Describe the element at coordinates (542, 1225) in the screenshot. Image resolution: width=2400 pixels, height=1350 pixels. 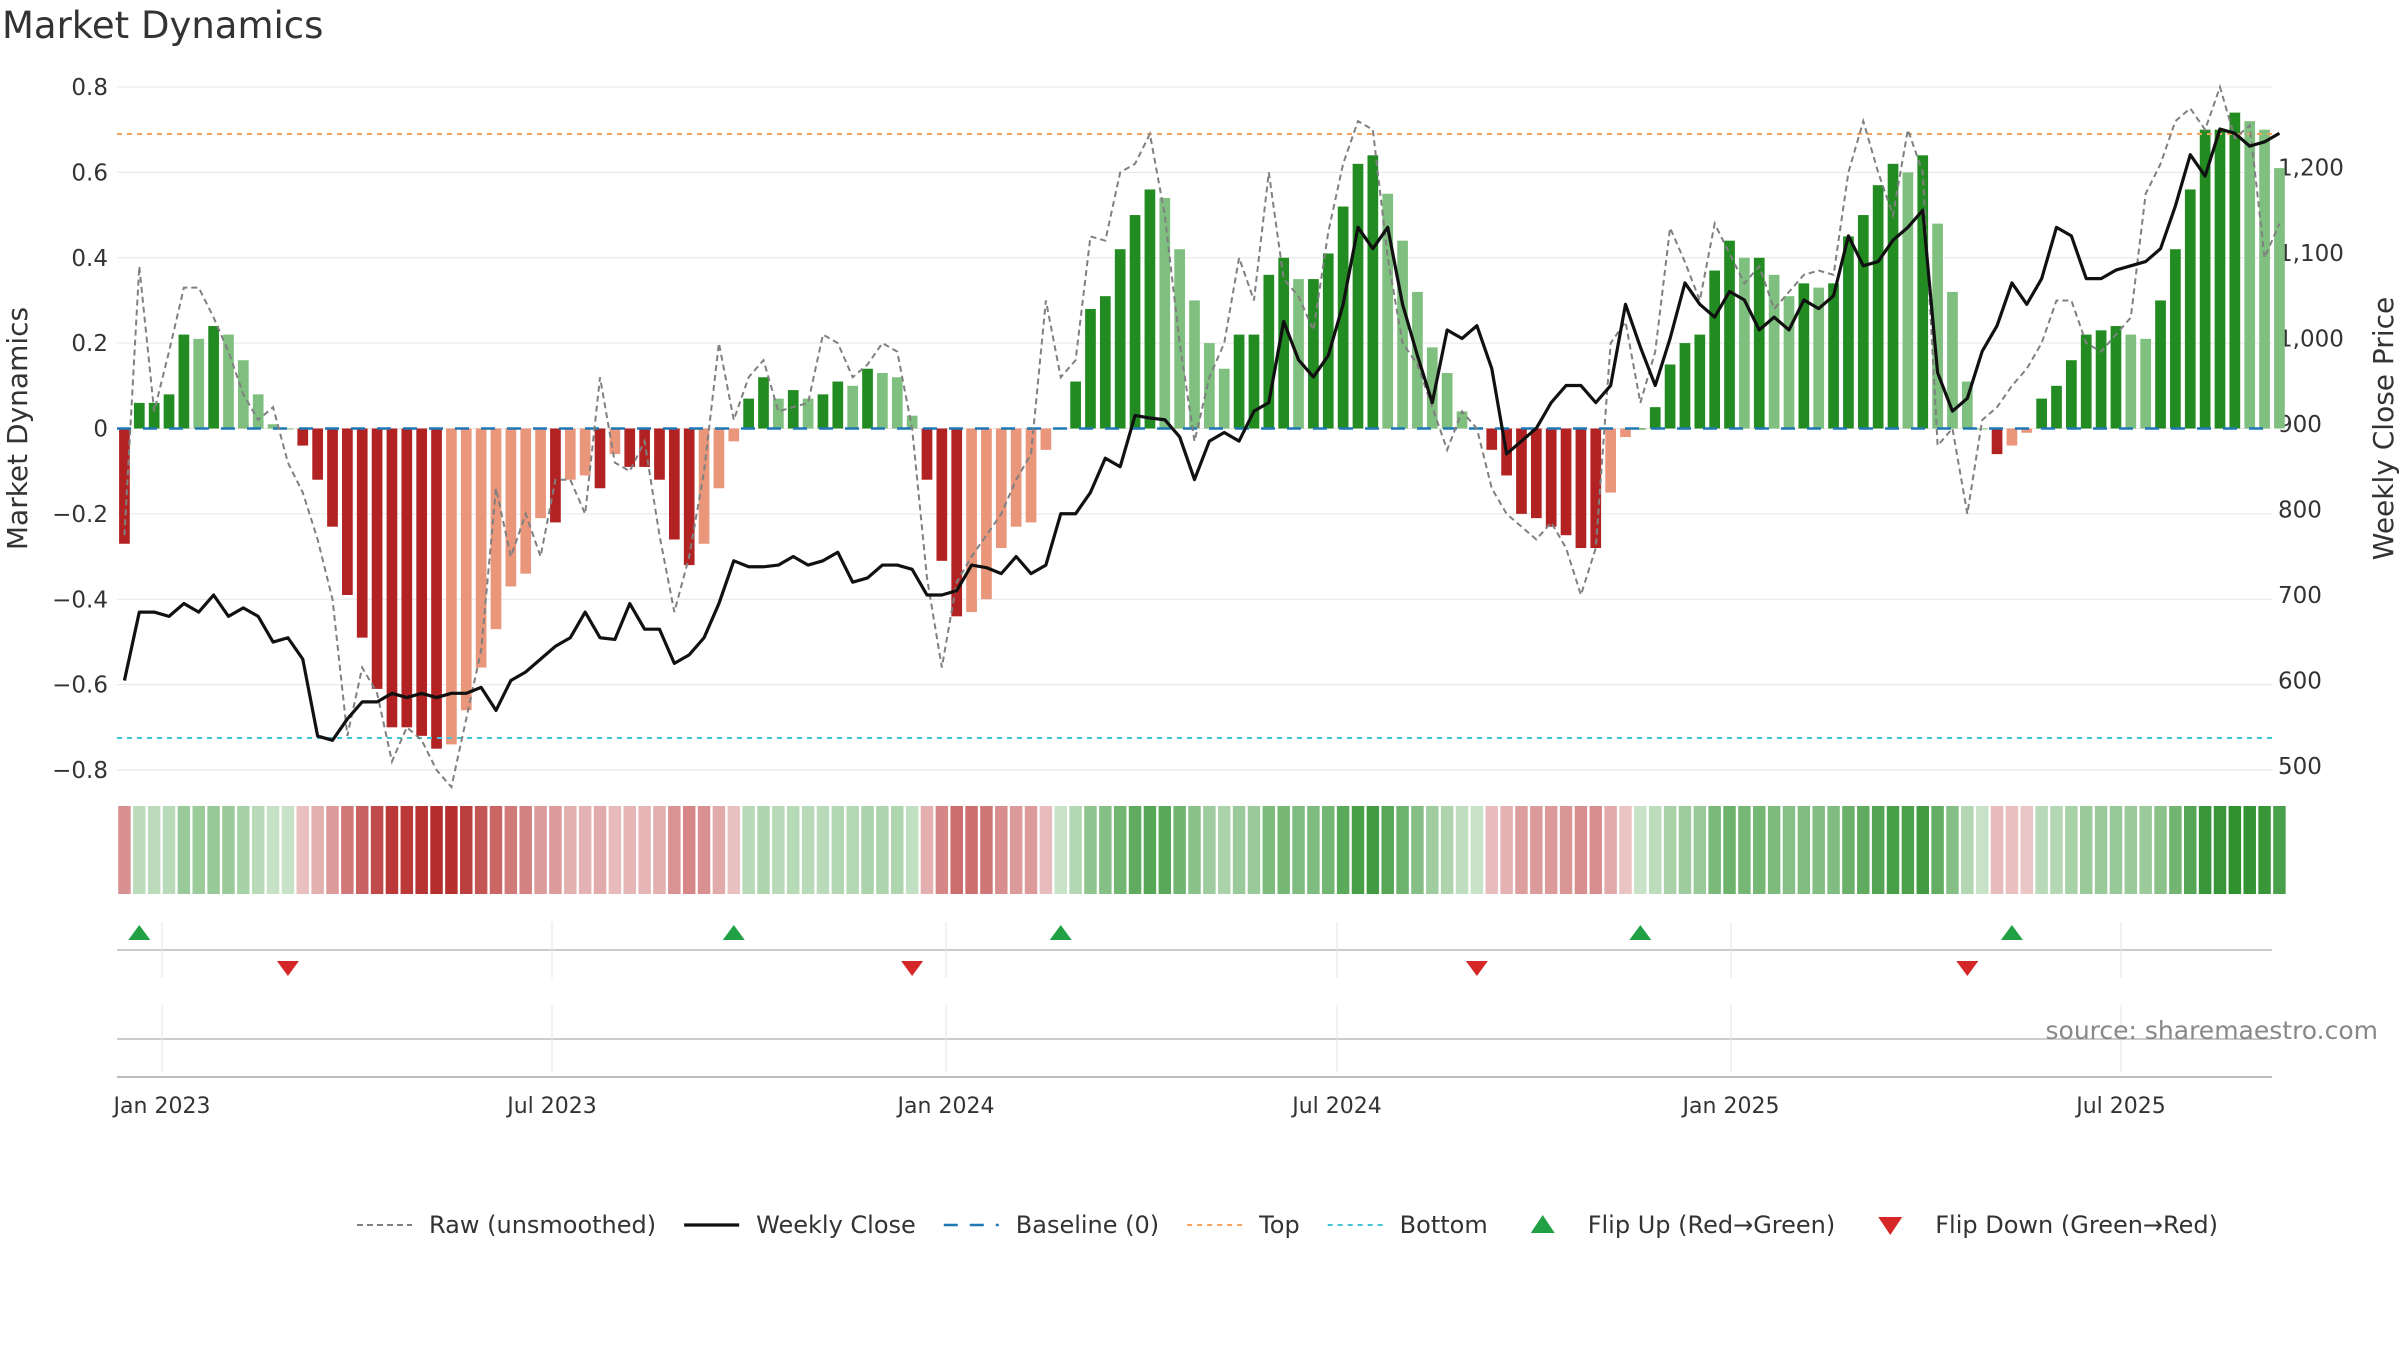
I see `legend-label: Raw (unsmoothed)` at that location.